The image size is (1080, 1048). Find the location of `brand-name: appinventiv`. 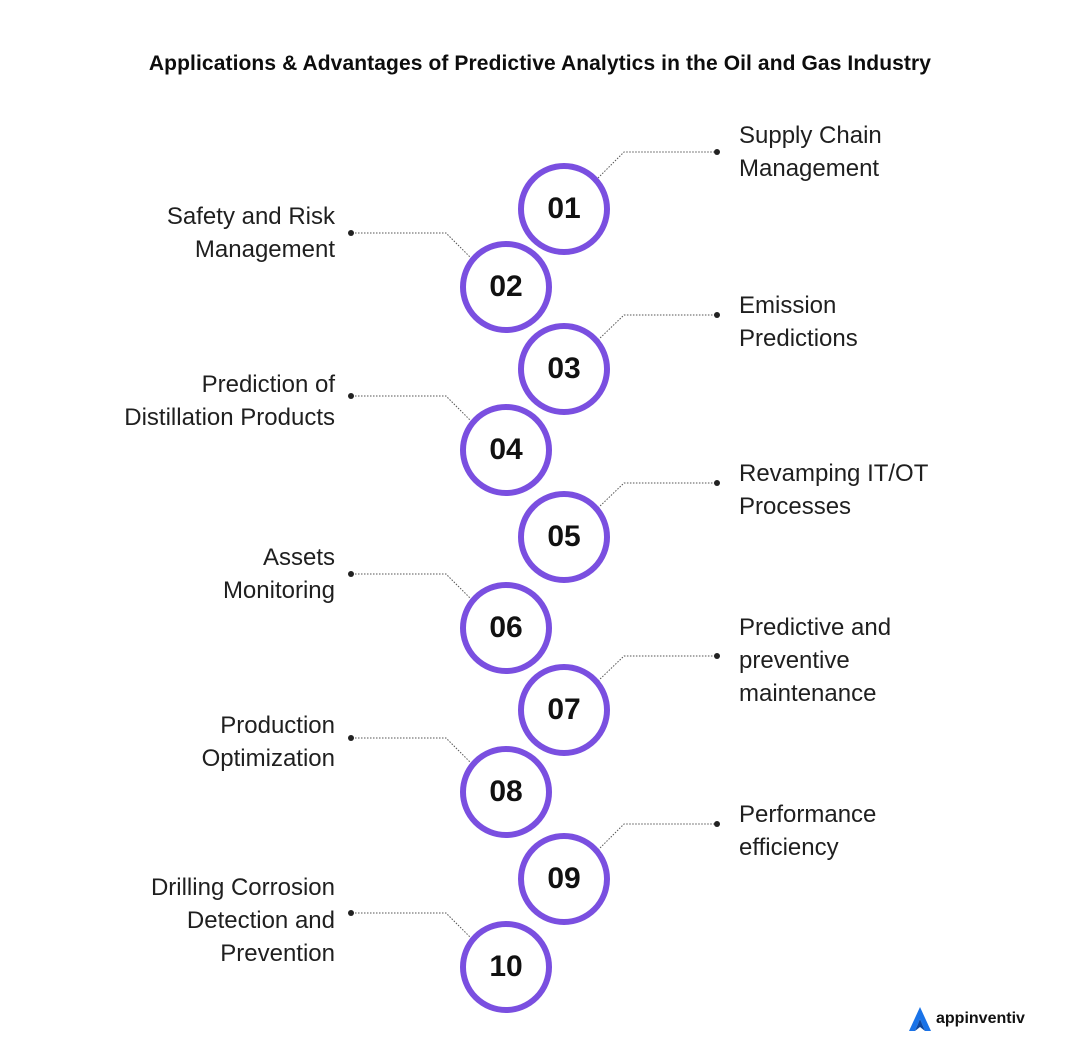

brand-name: appinventiv is located at coordinates (980, 1018).